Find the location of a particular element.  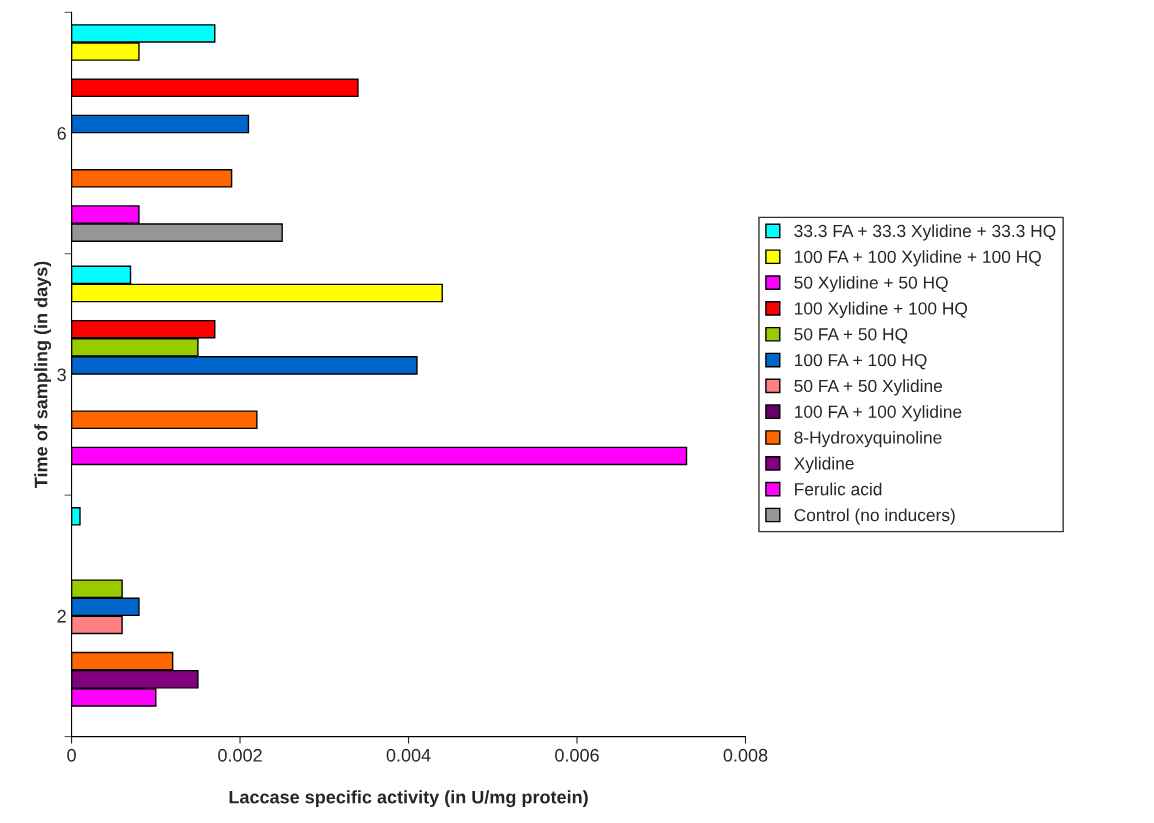

x-tick-label: 0.006 is located at coordinates (577, 755).